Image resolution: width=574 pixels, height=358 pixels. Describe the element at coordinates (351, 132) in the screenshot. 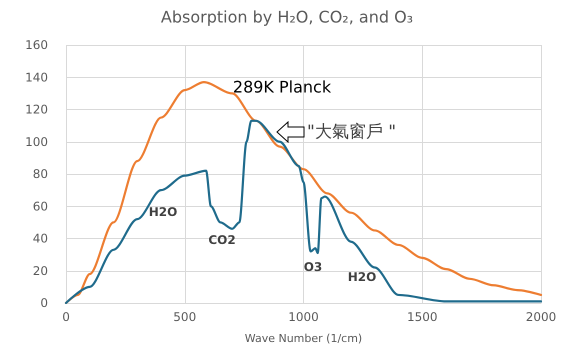

I see `annotation: "大氣窗戶 "` at that location.